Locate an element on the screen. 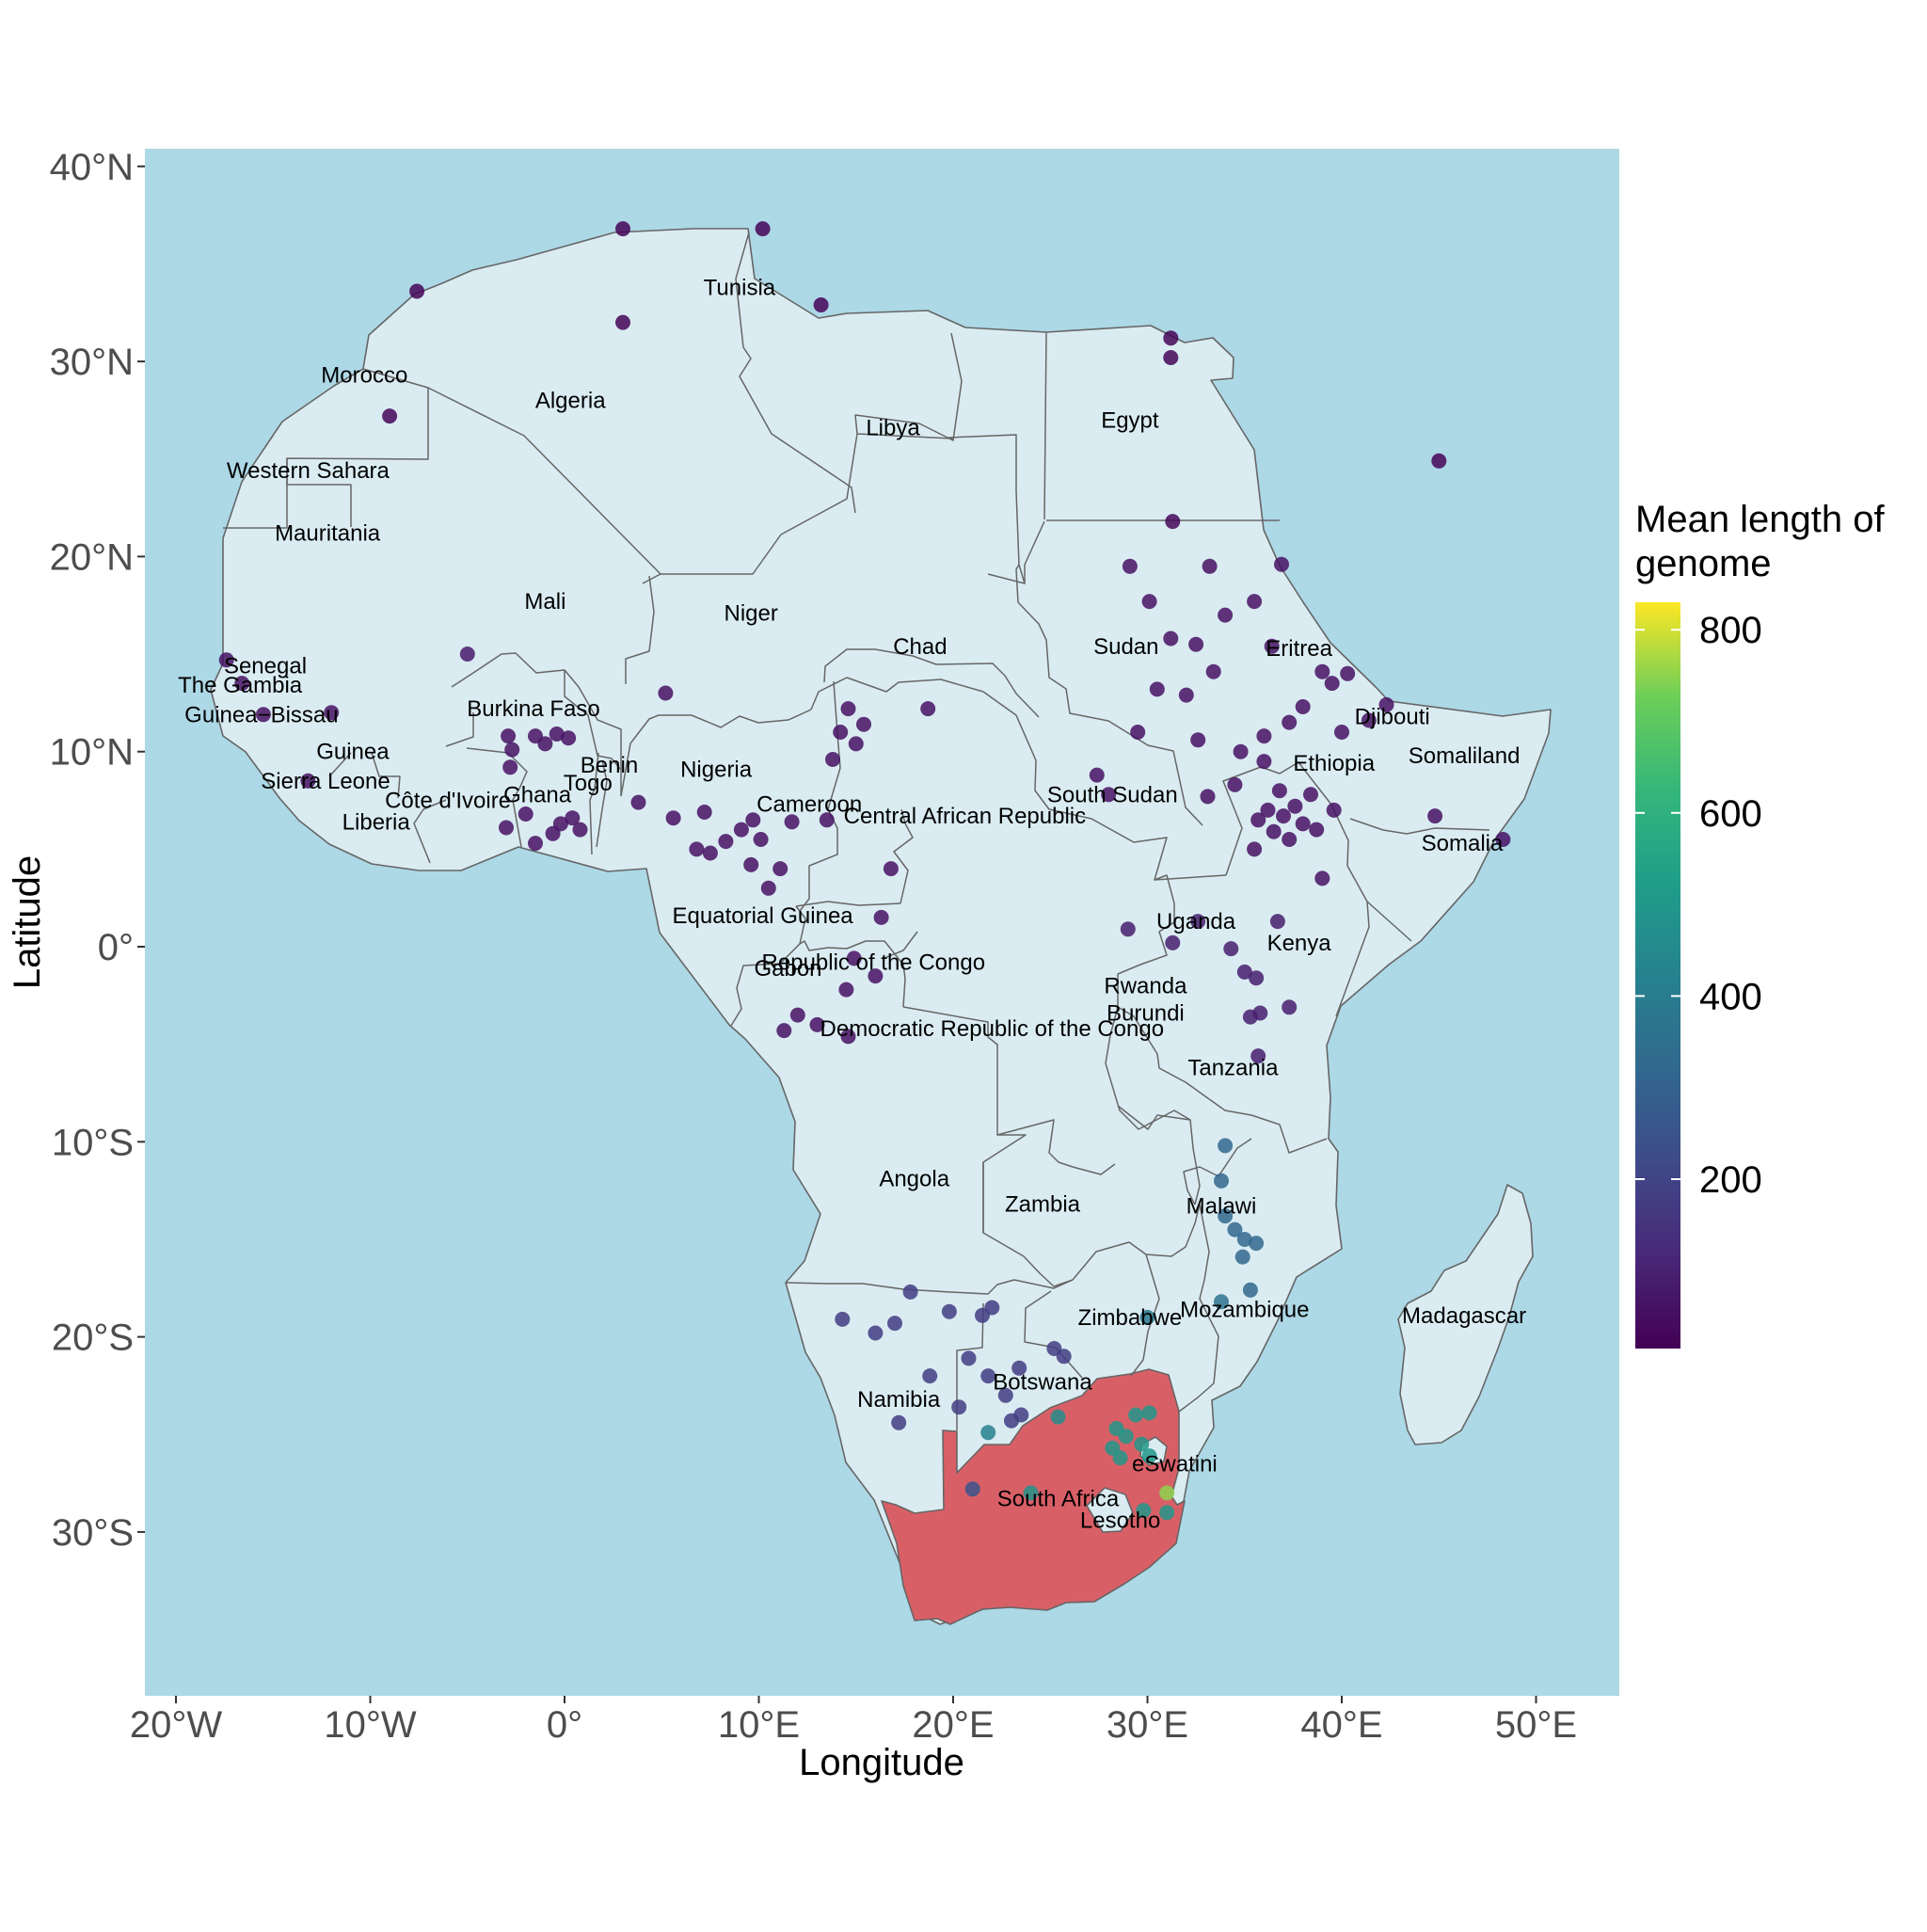 This screenshot has width=1927, height=1932. country-label: Lesotho is located at coordinates (1120, 1521).